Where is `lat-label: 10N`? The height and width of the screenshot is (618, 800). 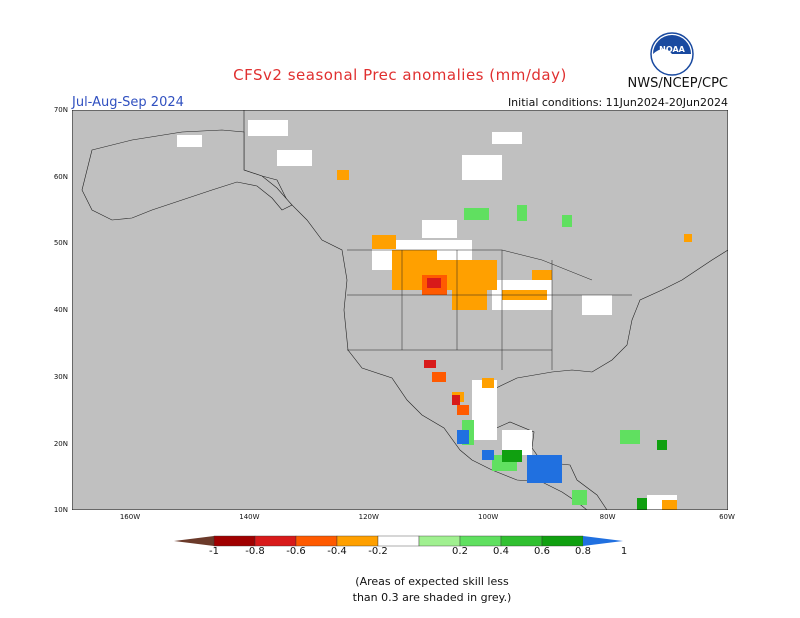 lat-label: 10N is located at coordinates (60, 510).